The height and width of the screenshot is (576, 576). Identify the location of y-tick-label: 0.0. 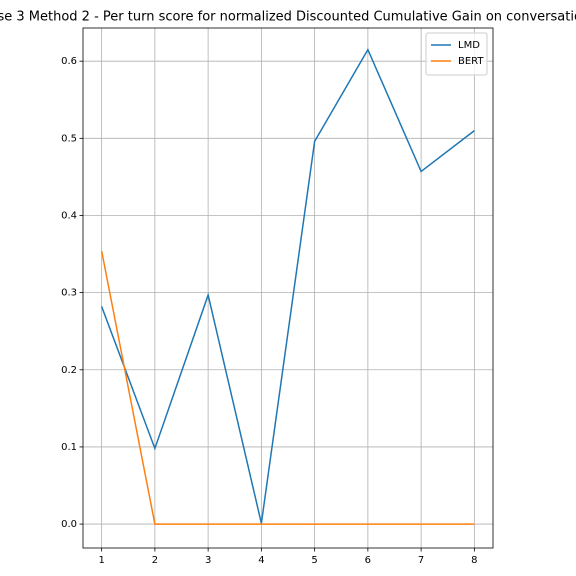
(69, 524).